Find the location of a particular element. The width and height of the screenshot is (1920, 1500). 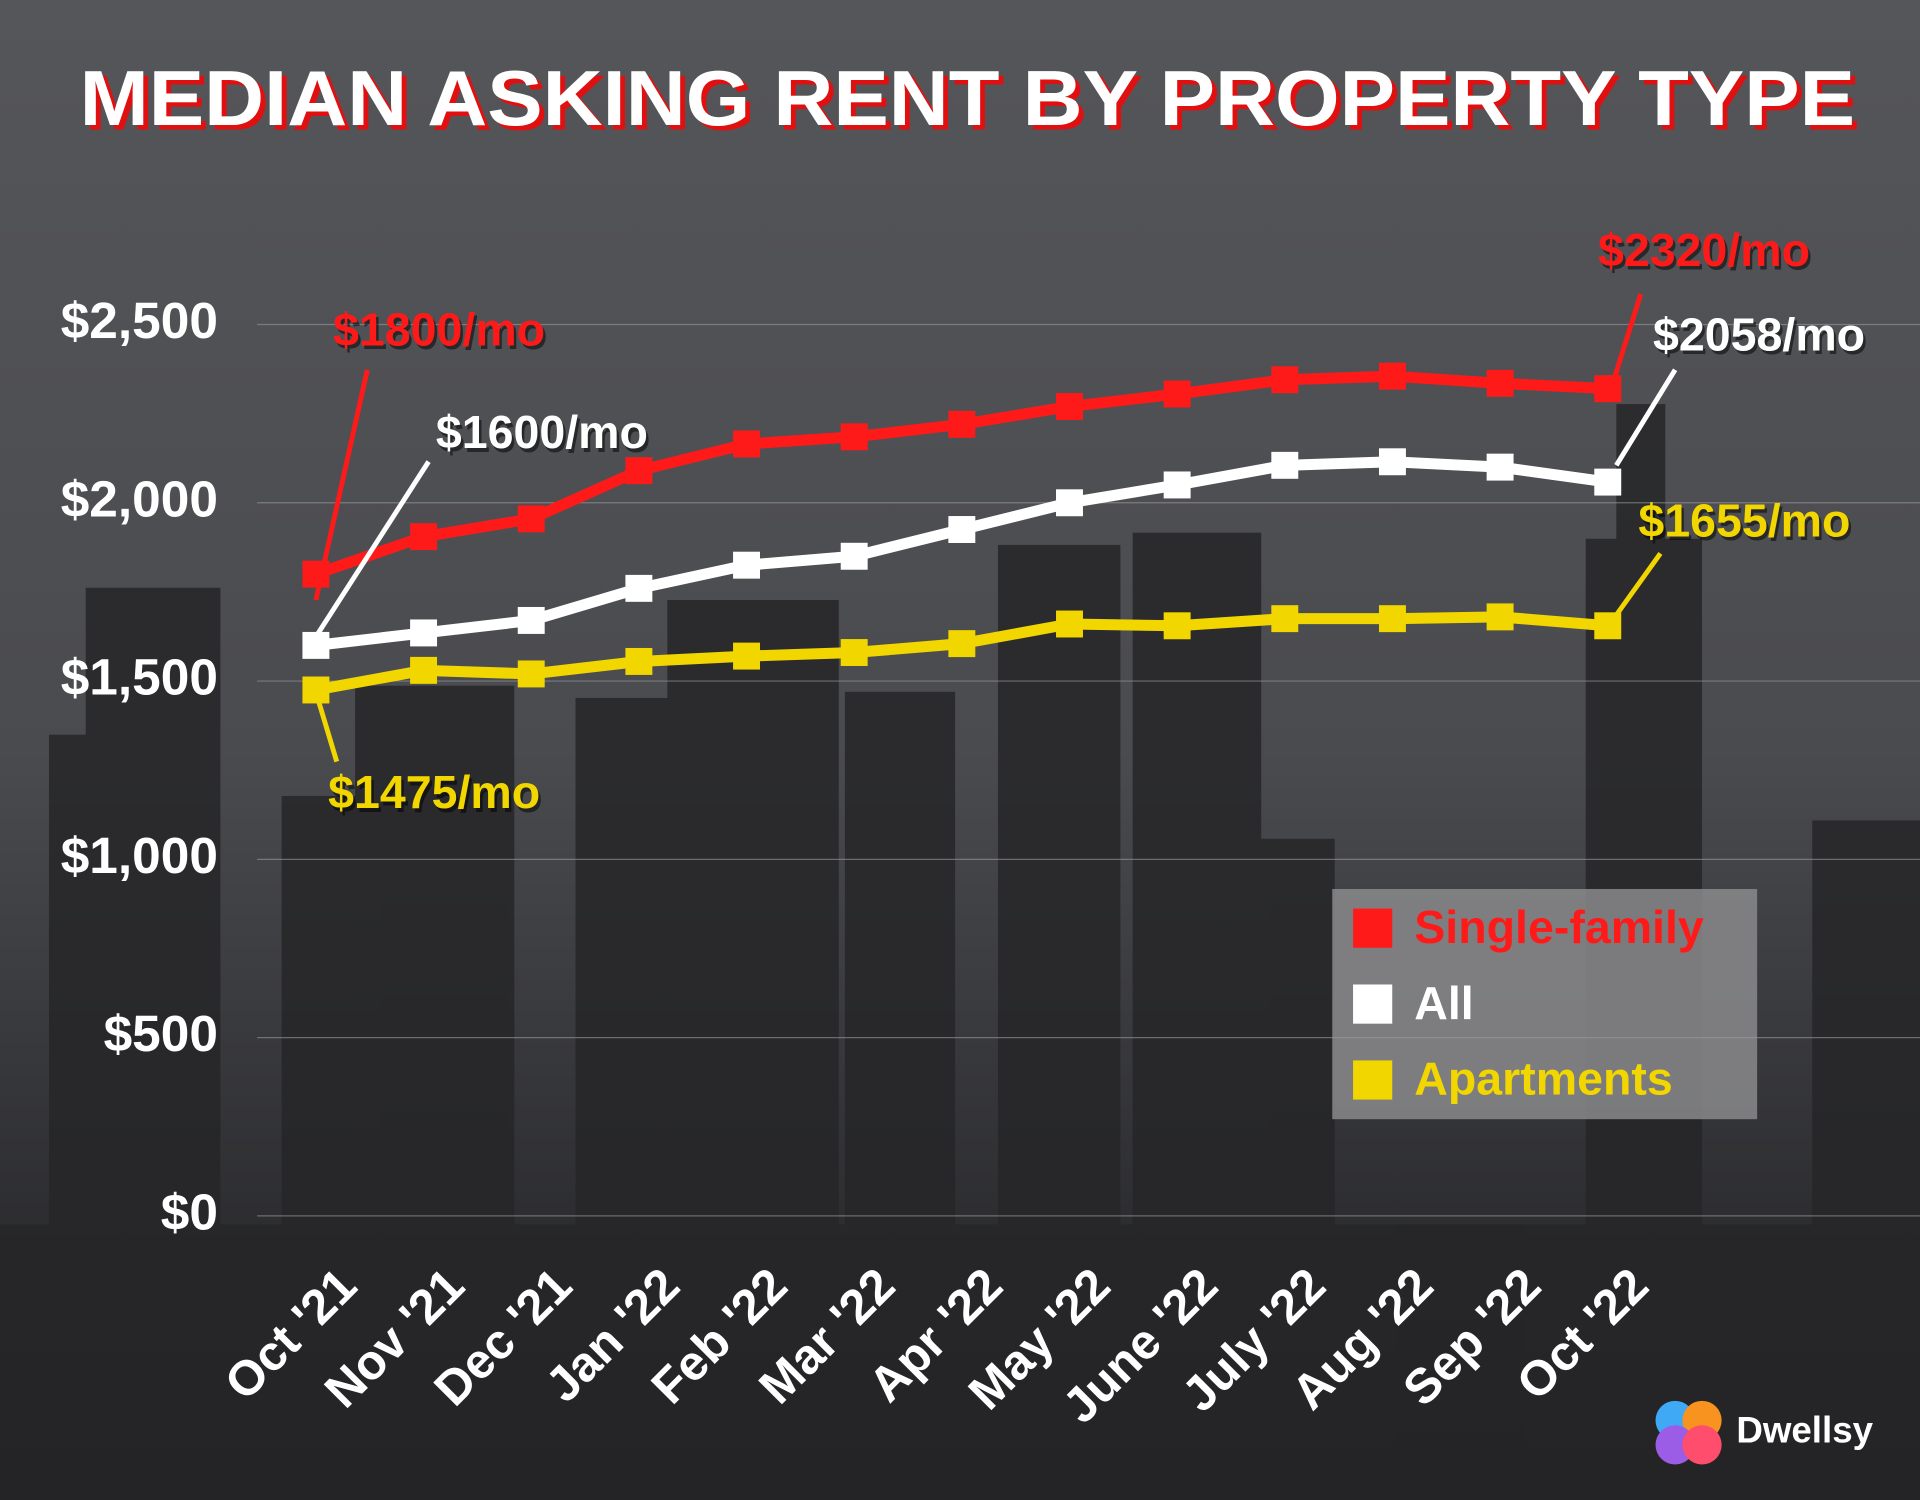

value-label-shadow: $1800/mo is located at coordinates (442, 333).